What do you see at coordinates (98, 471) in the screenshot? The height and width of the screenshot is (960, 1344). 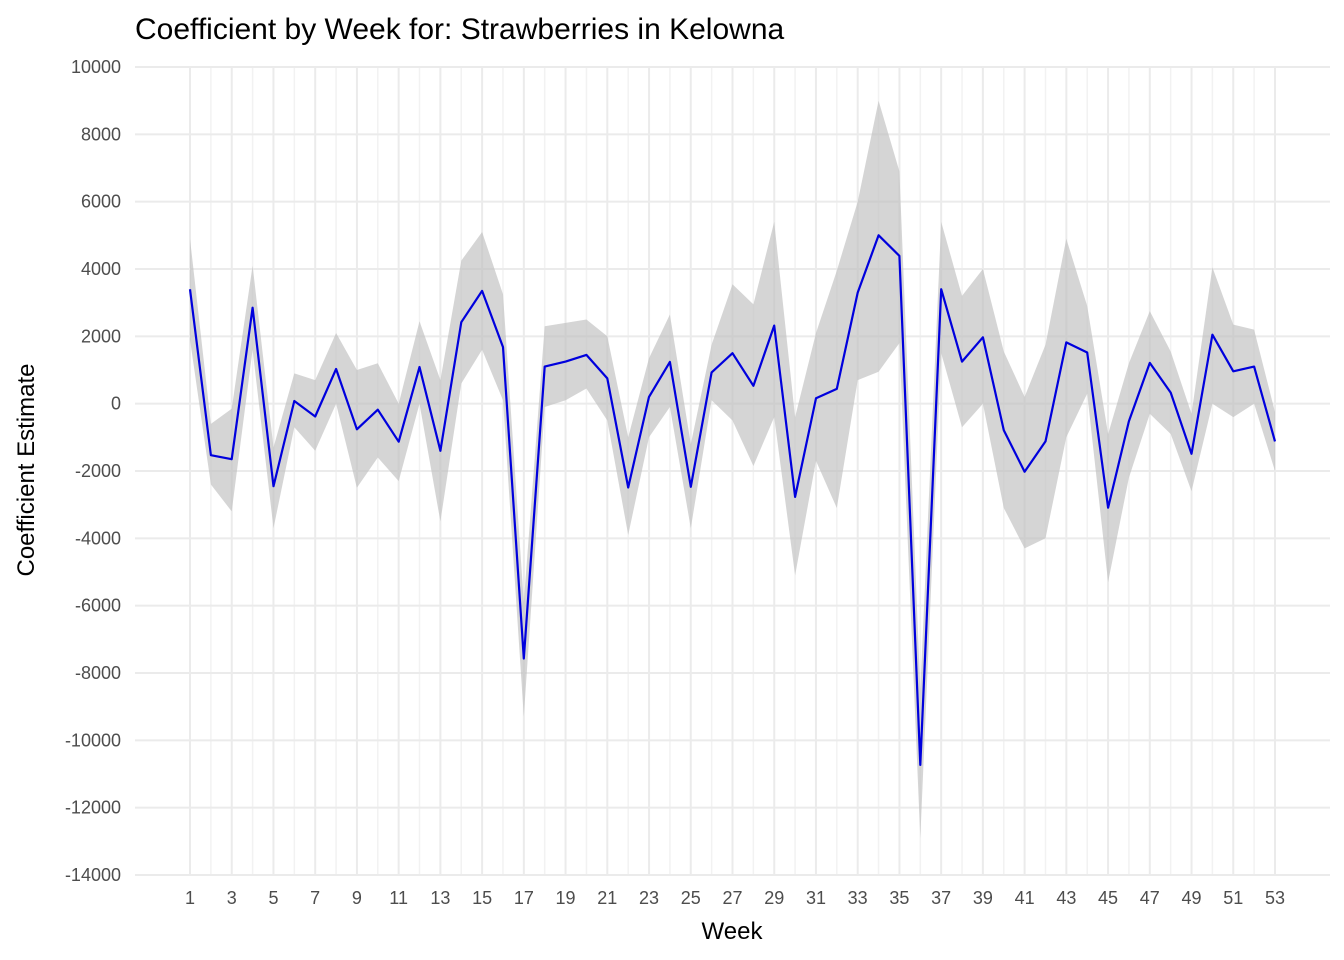 I see `y-tick-label: -2000` at bounding box center [98, 471].